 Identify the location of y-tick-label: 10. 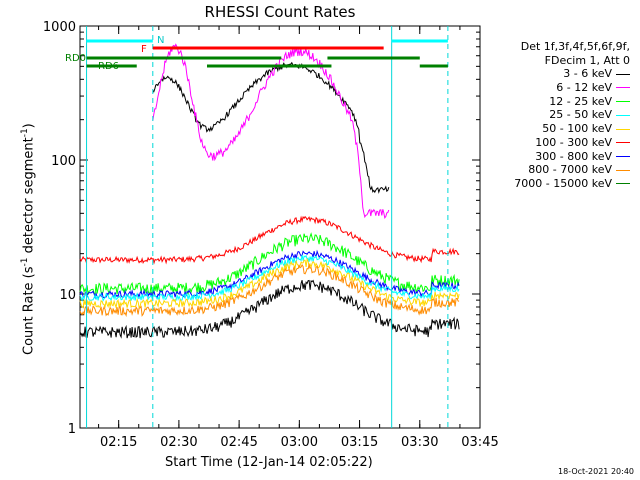
(67, 295).